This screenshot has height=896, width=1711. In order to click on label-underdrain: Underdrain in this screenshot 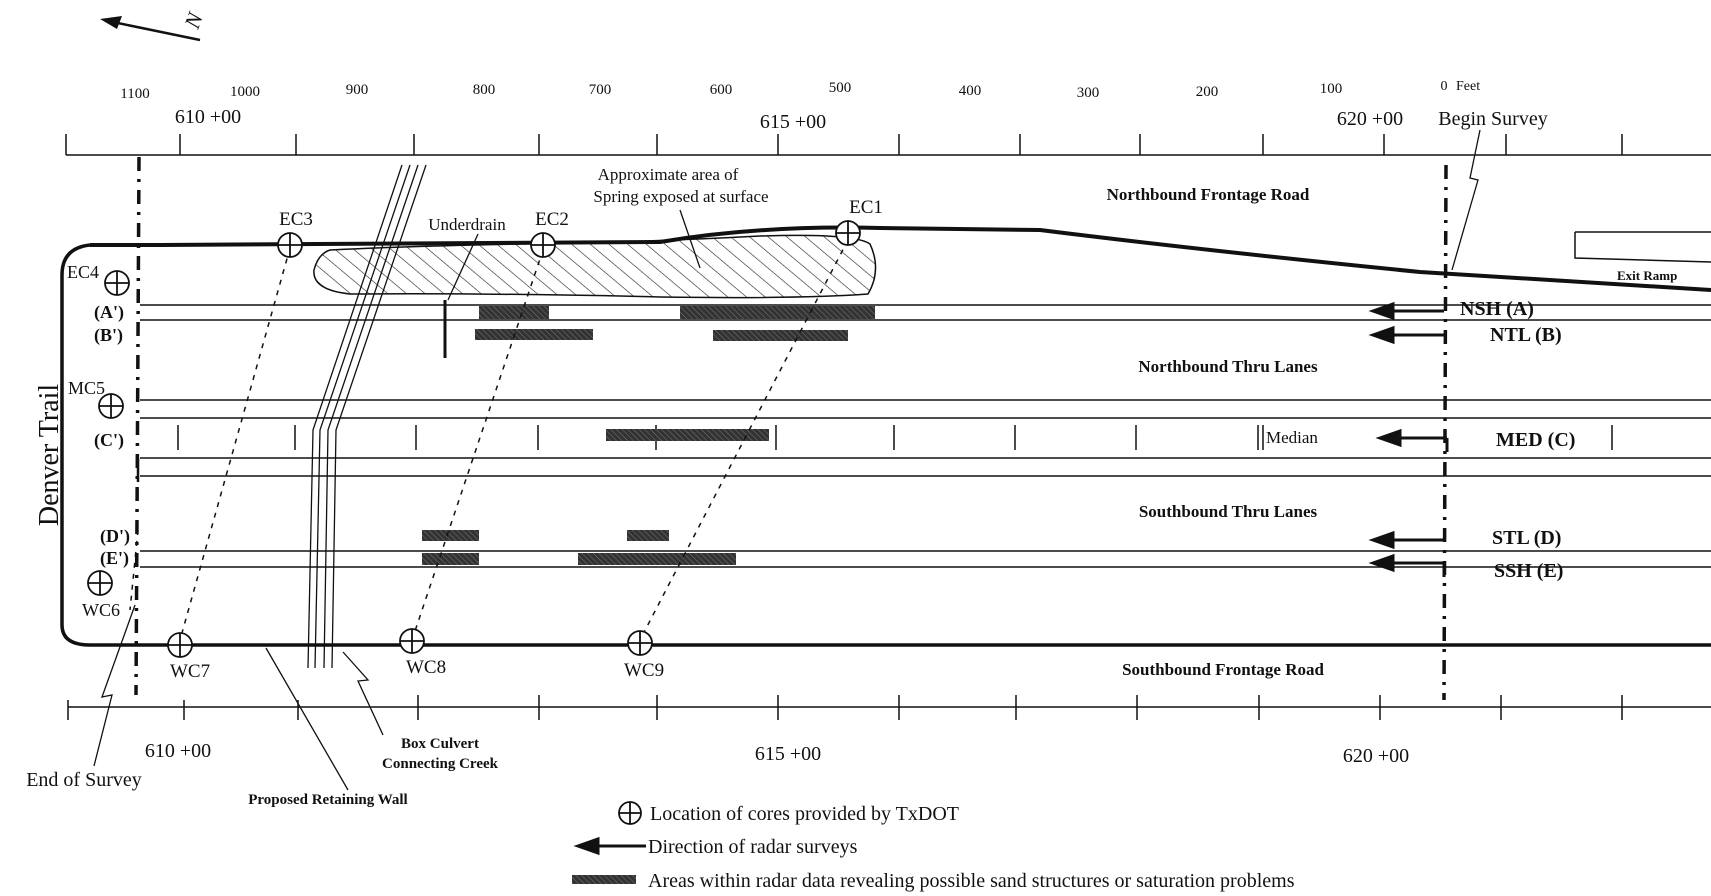, I will do `click(467, 224)`.